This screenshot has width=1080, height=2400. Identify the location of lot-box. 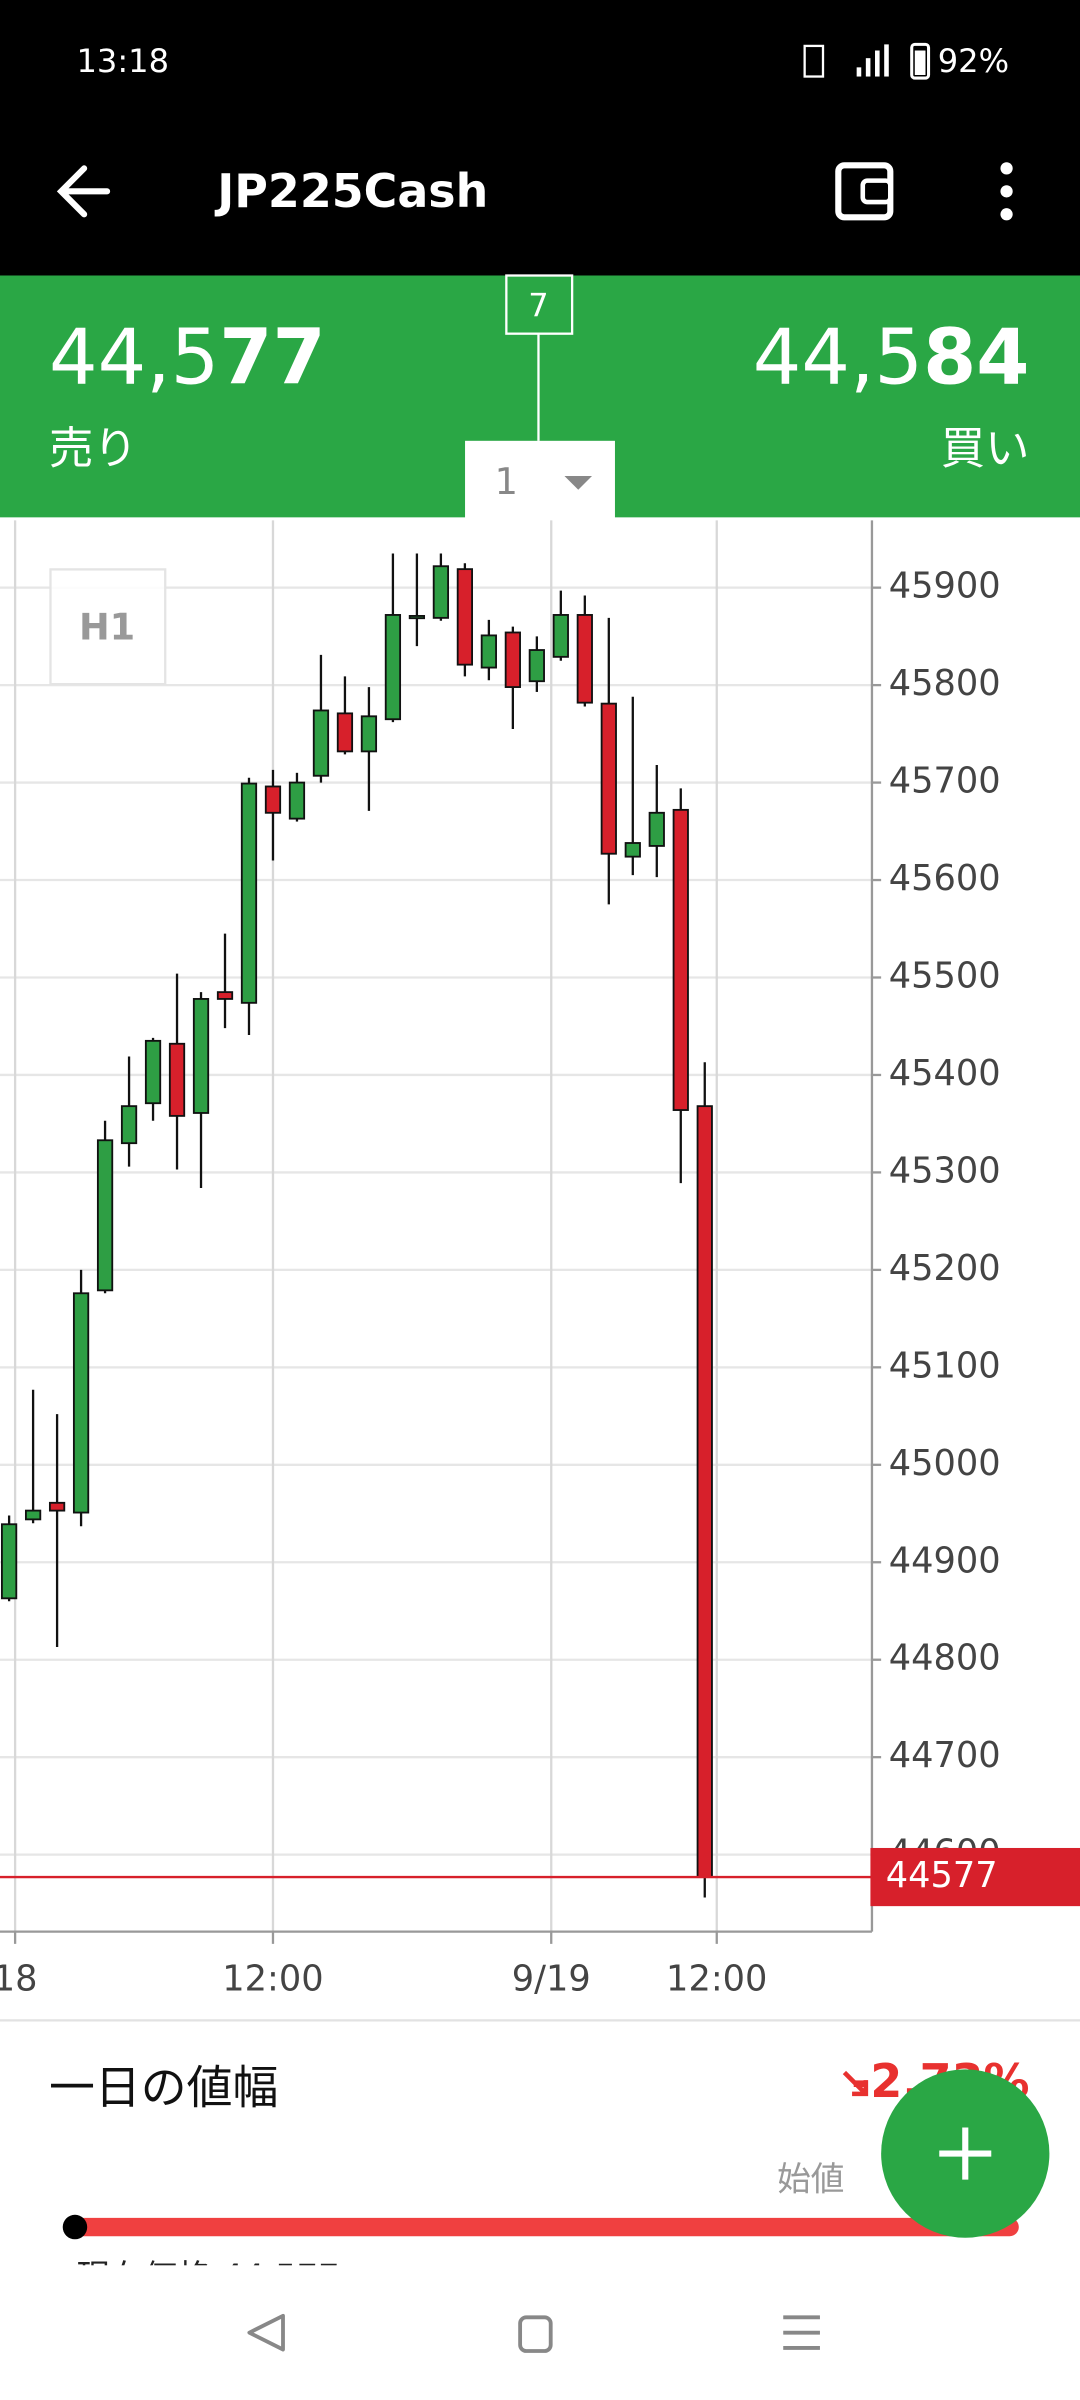
(540, 480).